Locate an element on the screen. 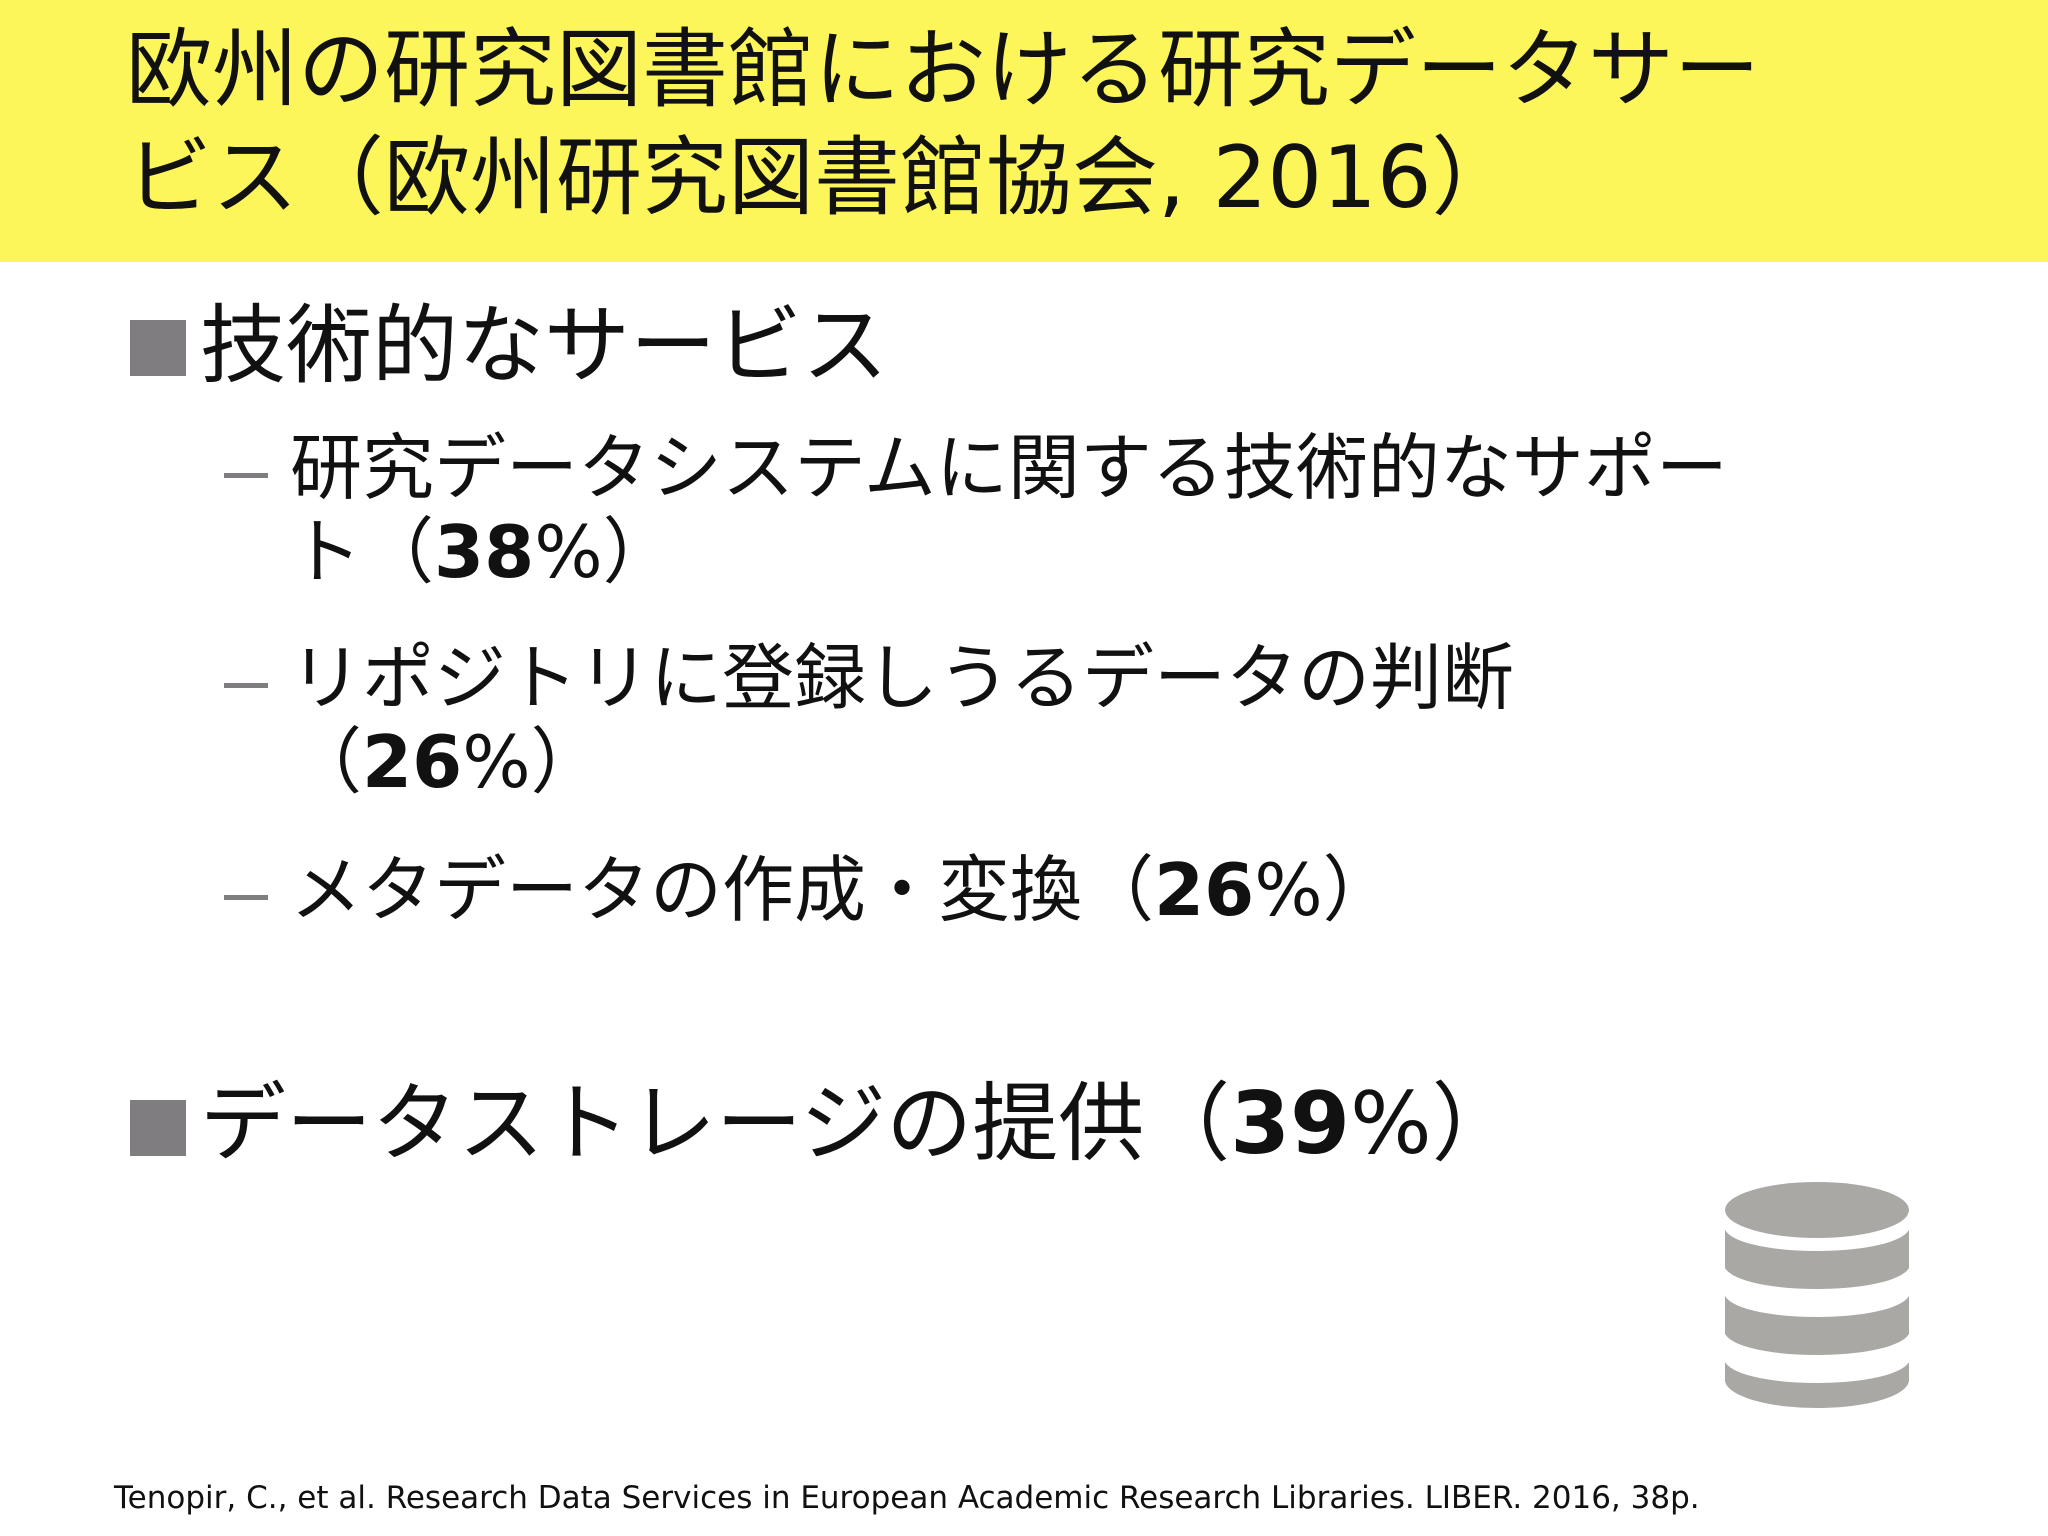 Image resolution: width=2048 pixels, height=1536 pixels. item-repository-judgment-line-1: リポジトリに登録しうるデータの判断 is located at coordinates (902, 678).